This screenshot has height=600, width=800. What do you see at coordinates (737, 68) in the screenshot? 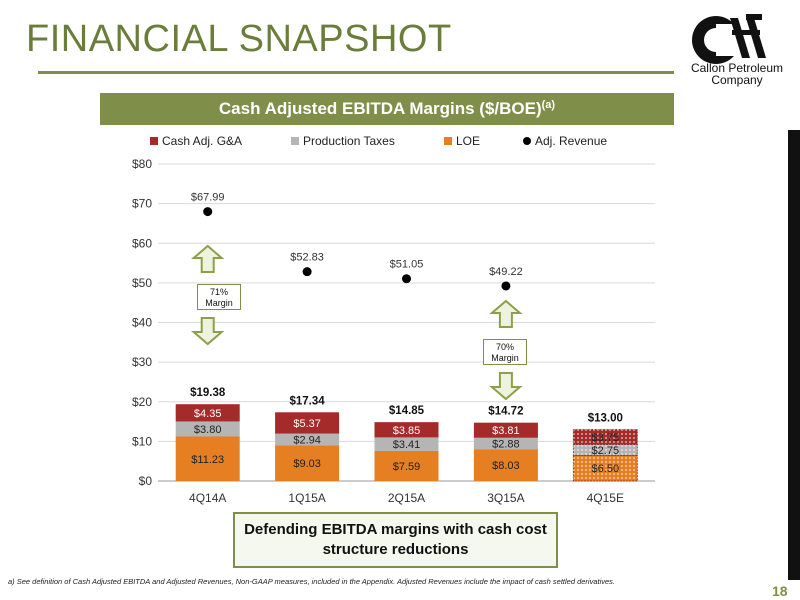
I see `logo-line-1: Callon Petroleum` at bounding box center [737, 68].